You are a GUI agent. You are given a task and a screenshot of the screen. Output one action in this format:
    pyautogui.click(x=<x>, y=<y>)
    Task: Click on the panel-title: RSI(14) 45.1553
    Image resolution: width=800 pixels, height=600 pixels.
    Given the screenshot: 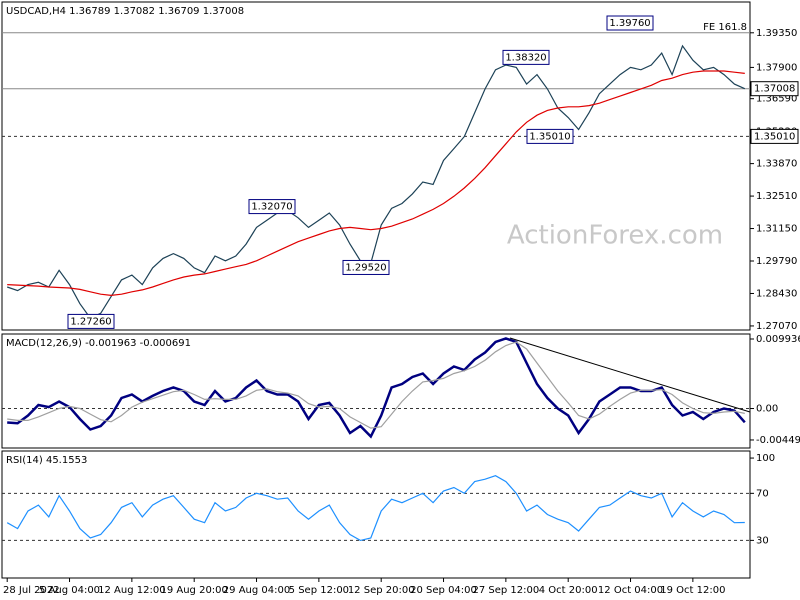 What is the action you would take?
    pyautogui.click(x=46, y=460)
    